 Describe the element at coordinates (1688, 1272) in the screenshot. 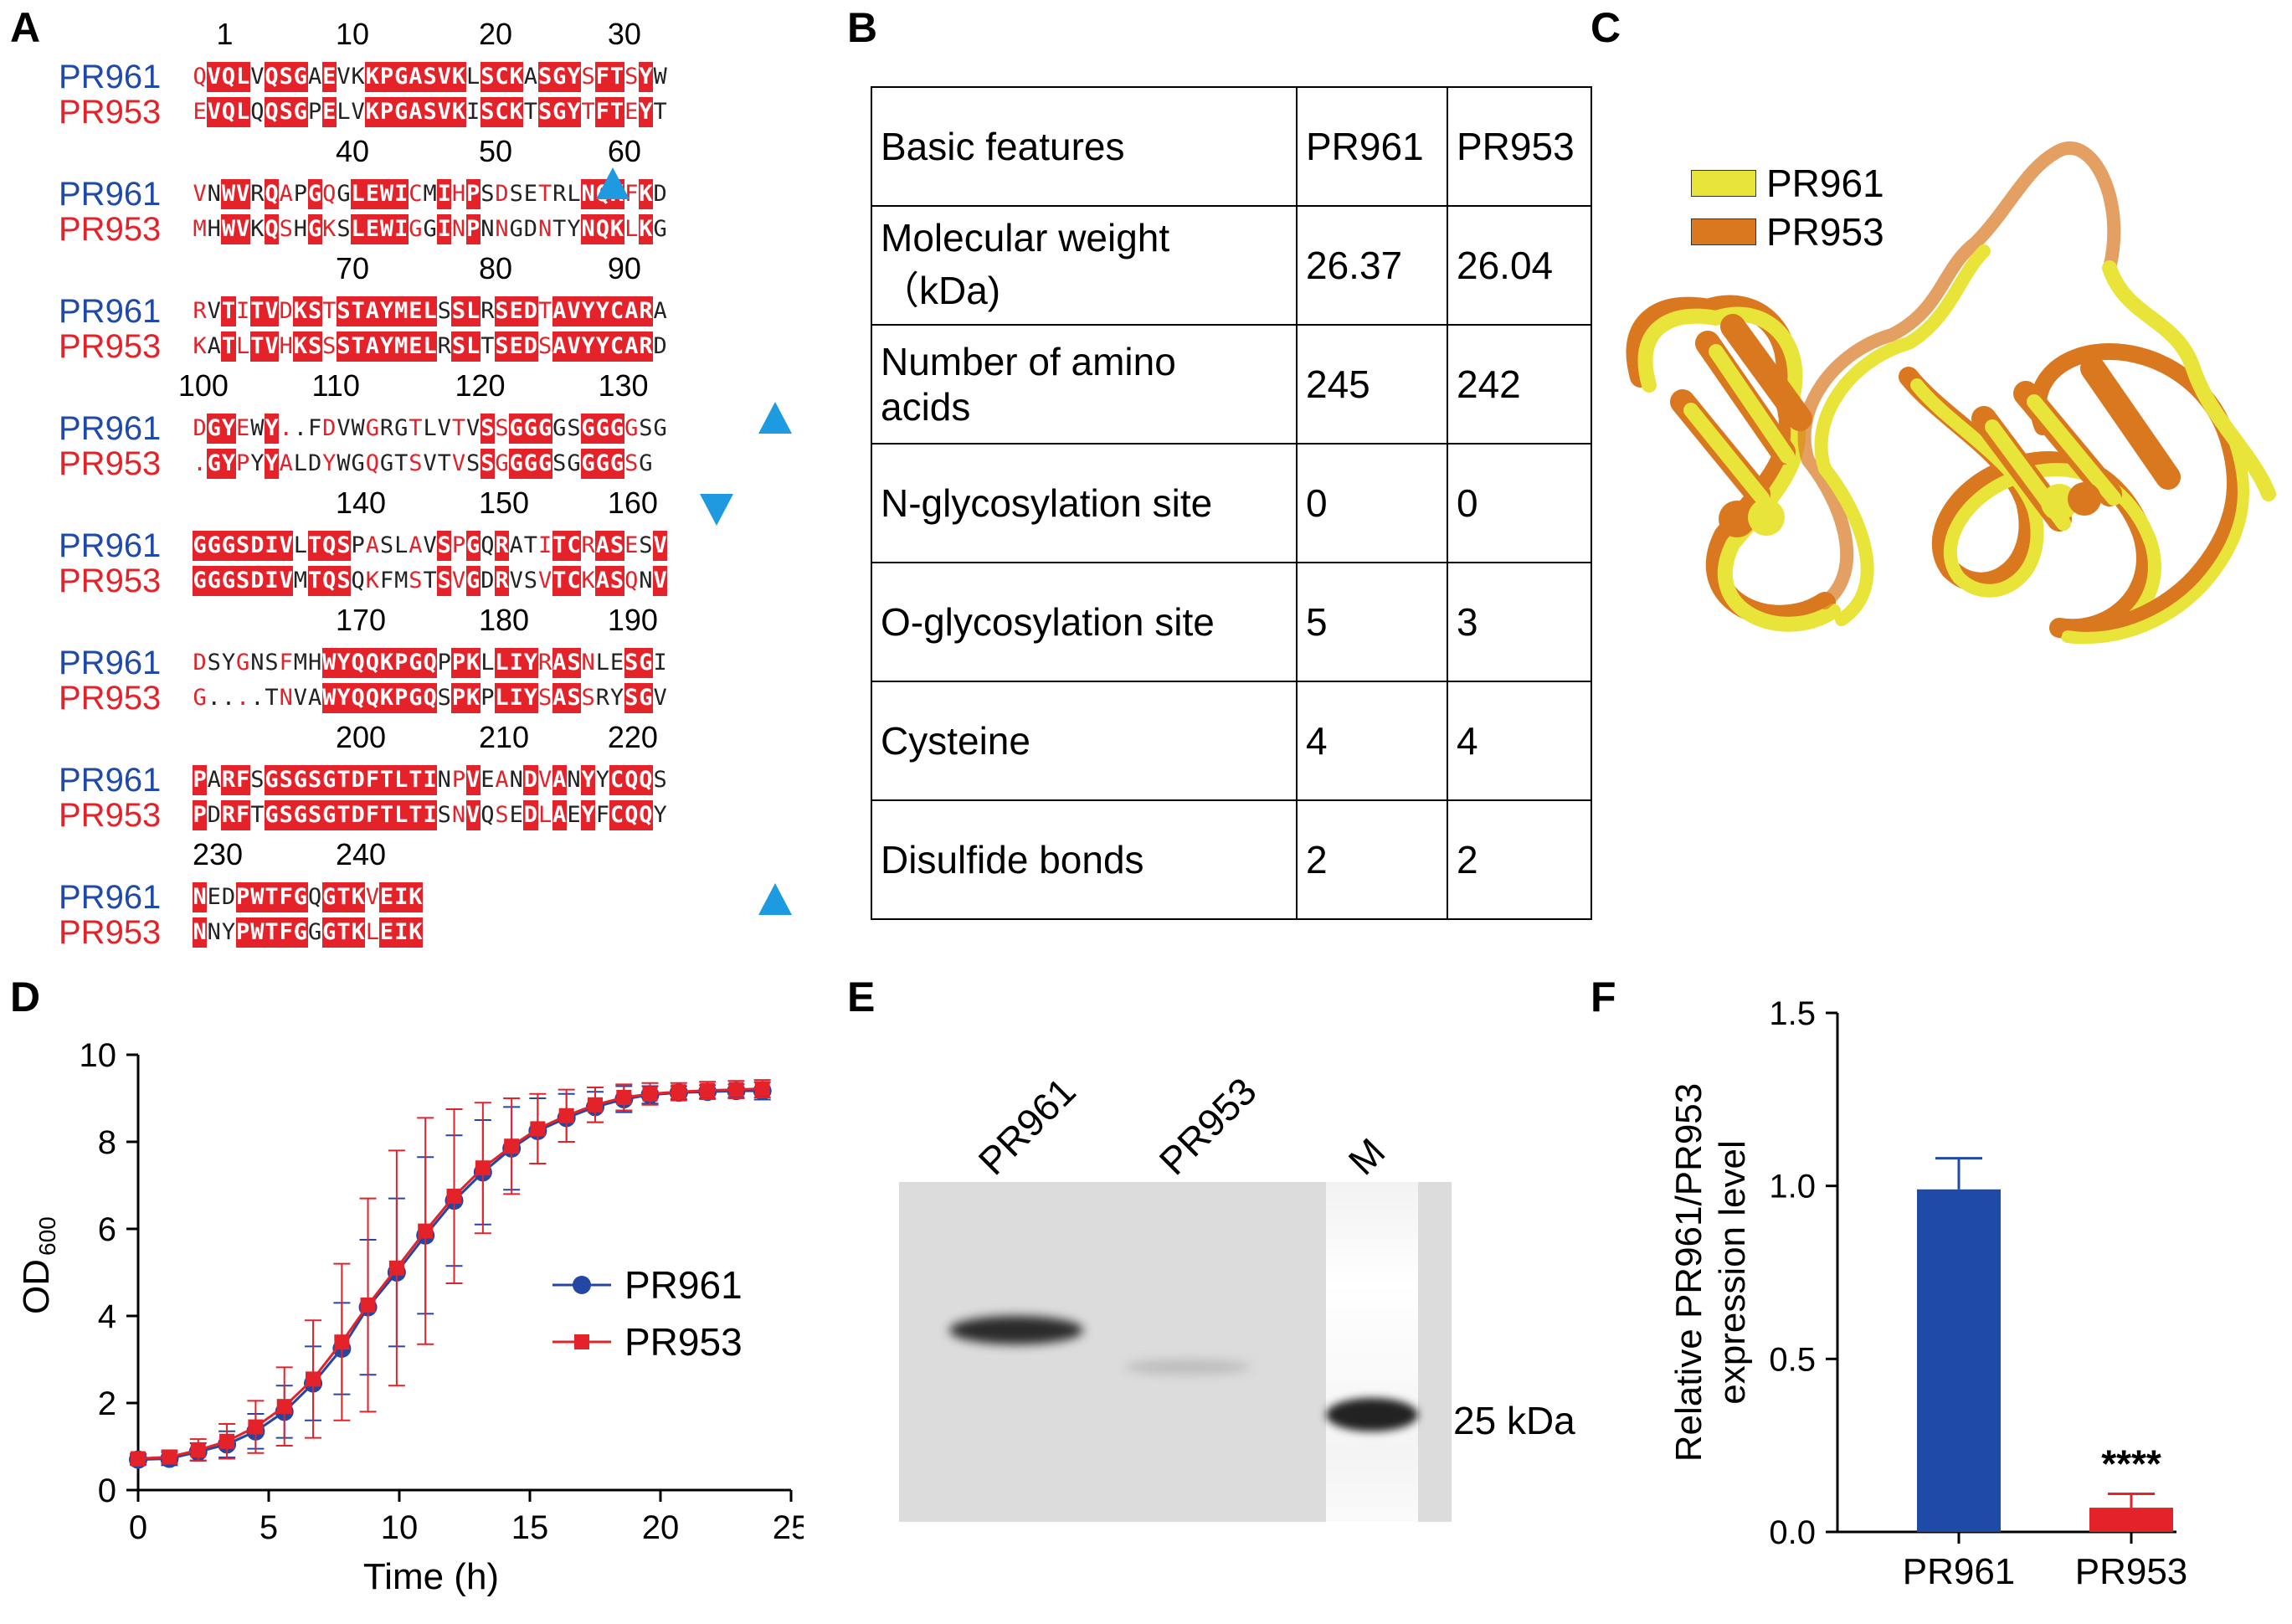

I see `y-axis-label: Relative PR961/PR953` at that location.